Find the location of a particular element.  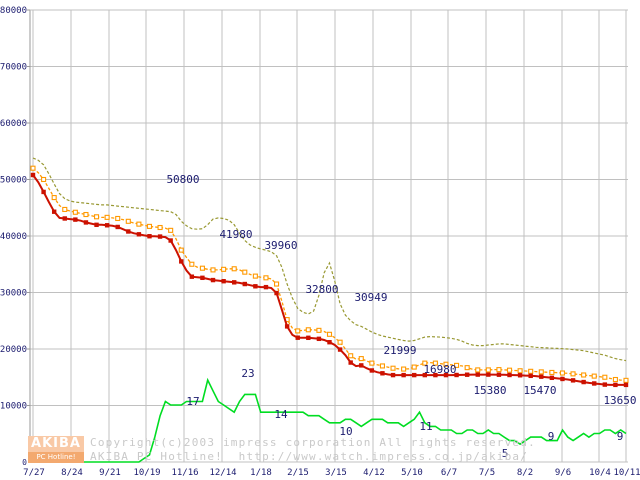

x-tick-label: 9/6 is located at coordinates (563, 473).